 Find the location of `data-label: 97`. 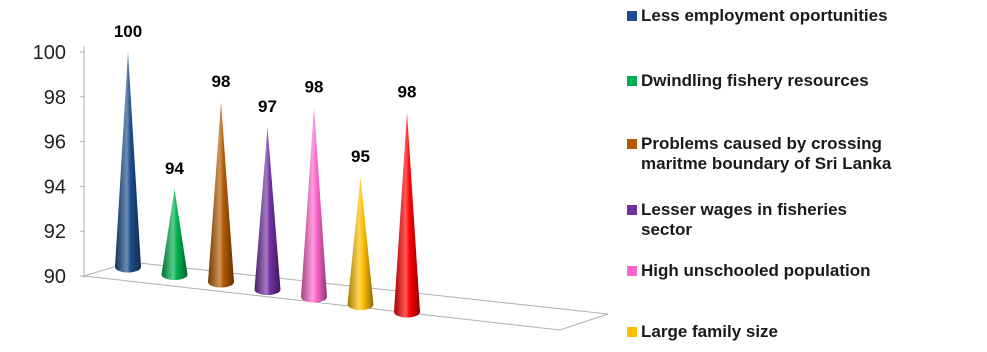

data-label: 97 is located at coordinates (267, 106).